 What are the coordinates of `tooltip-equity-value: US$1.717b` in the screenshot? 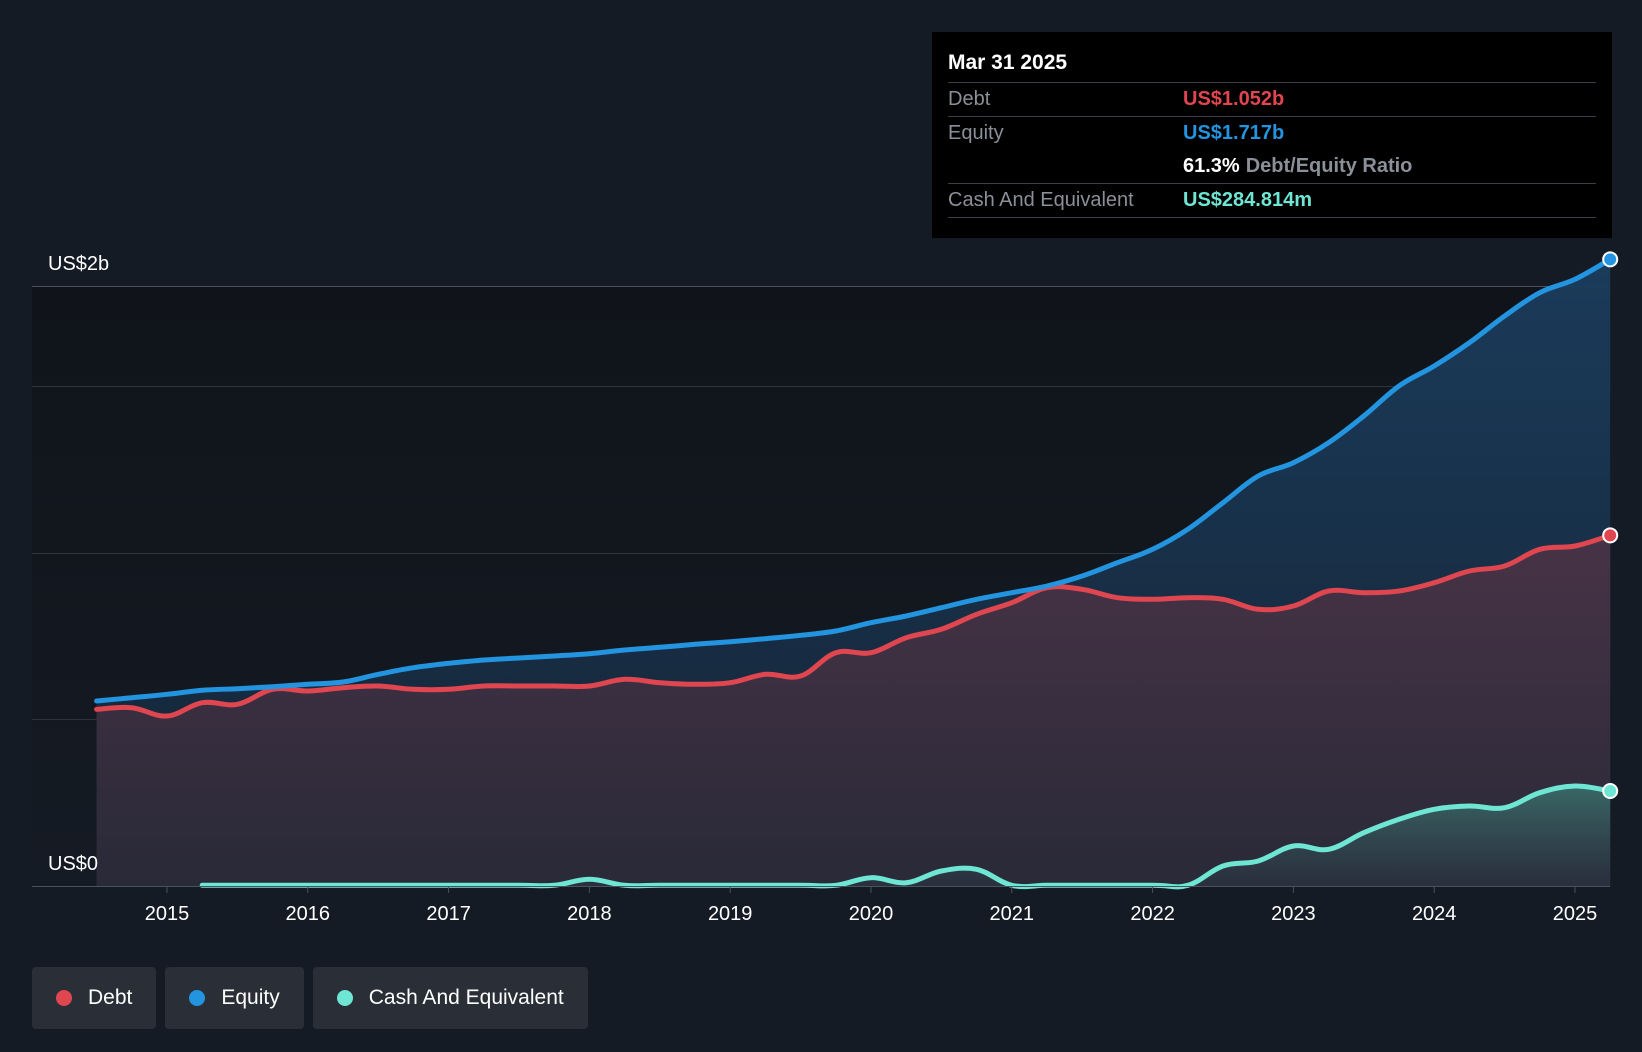 It's located at (1234, 133).